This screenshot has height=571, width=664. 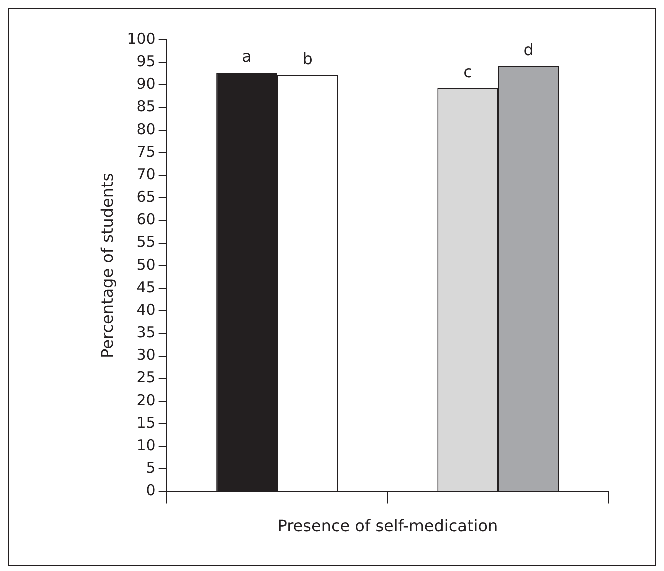 I want to click on y-tick-label: 10, so click(x=146, y=445).